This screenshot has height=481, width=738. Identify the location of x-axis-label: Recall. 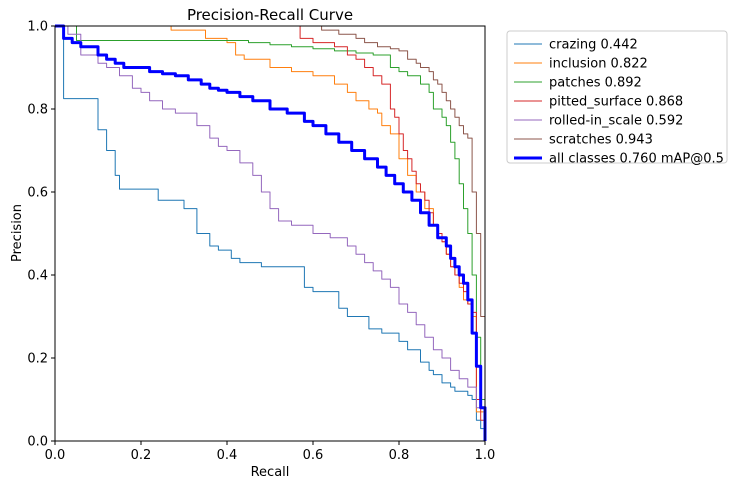
(270, 472).